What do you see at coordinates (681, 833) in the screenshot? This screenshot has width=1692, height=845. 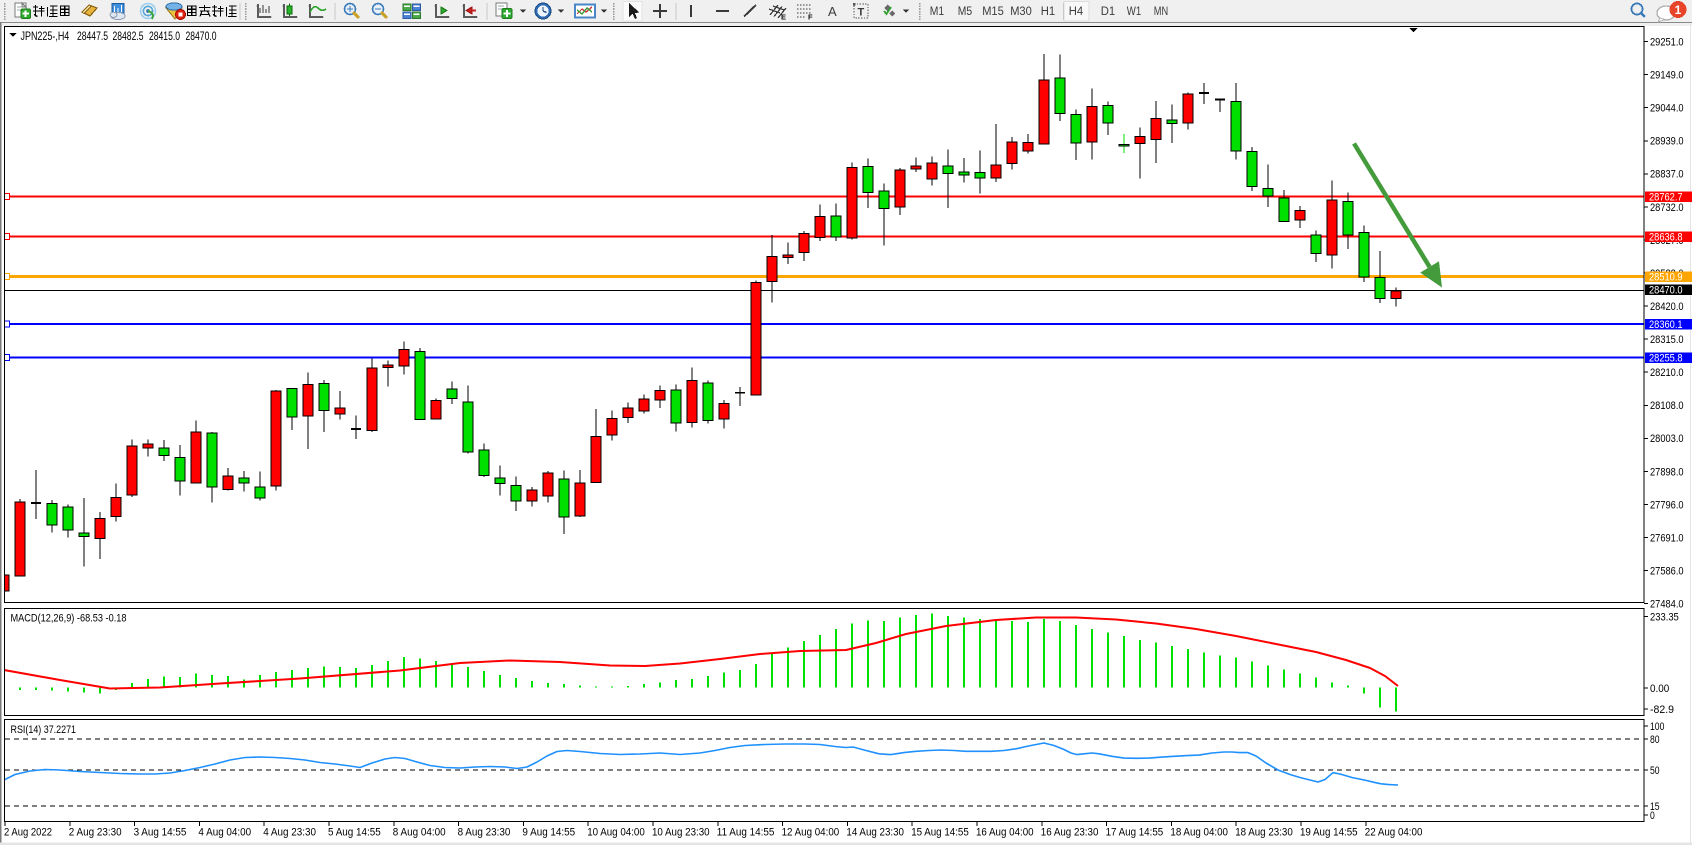 I see `svg-text: 10 Aug 23:30` at bounding box center [681, 833].